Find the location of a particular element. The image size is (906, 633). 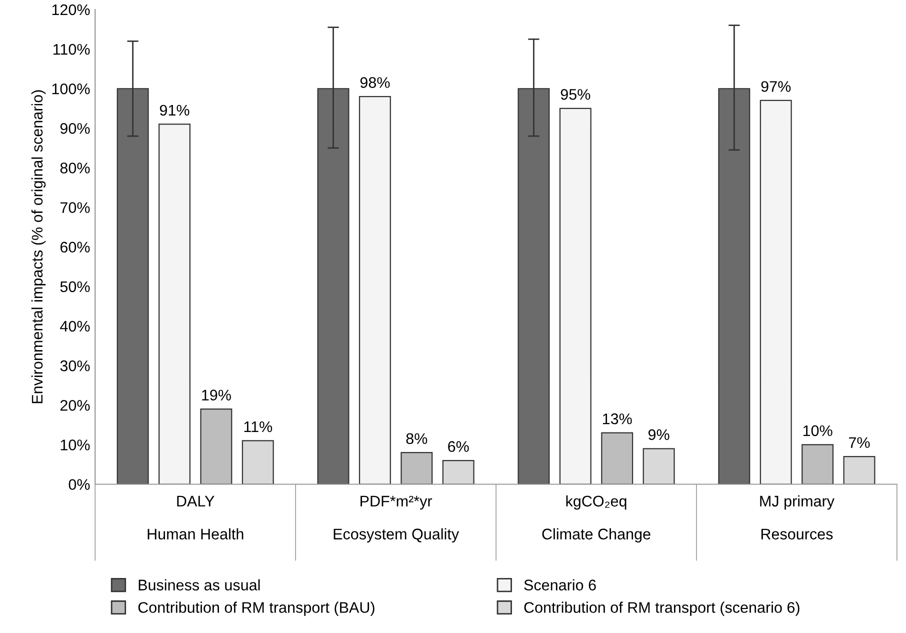

data-label: 6% is located at coordinates (458, 446).